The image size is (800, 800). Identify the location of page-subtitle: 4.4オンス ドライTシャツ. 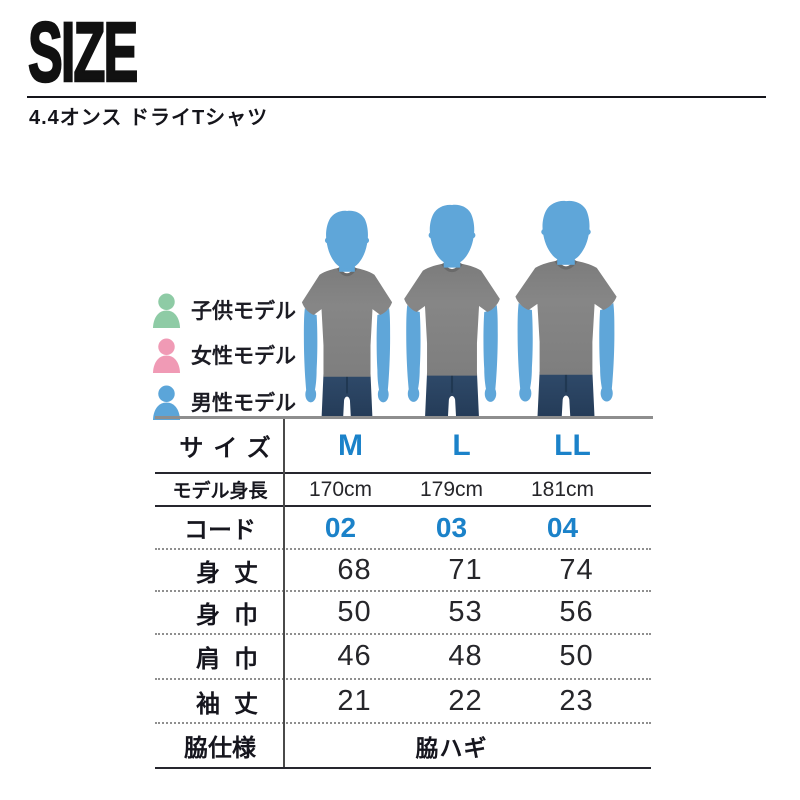
(149, 118).